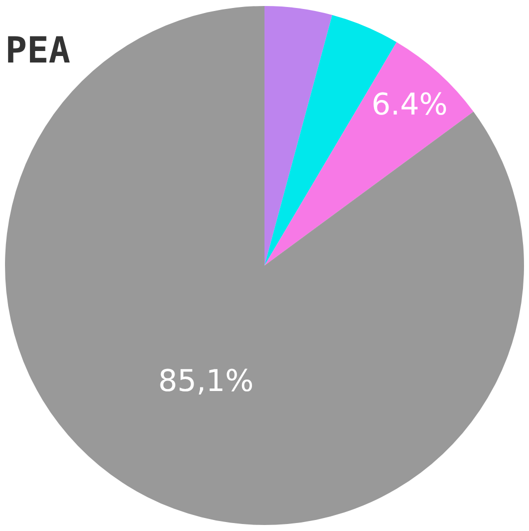 This screenshot has width=529, height=531. Describe the element at coordinates (298, 136) in the screenshot. I see `pie-slice` at that location.